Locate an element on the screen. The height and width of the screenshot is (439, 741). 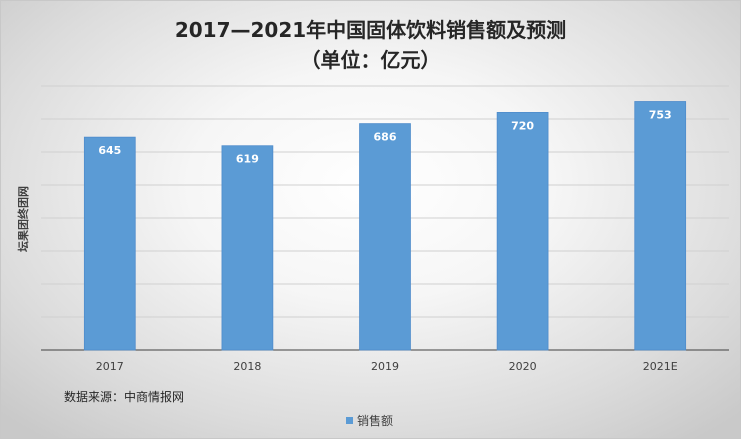
data-label-2021E: 753 is located at coordinates (660, 115).